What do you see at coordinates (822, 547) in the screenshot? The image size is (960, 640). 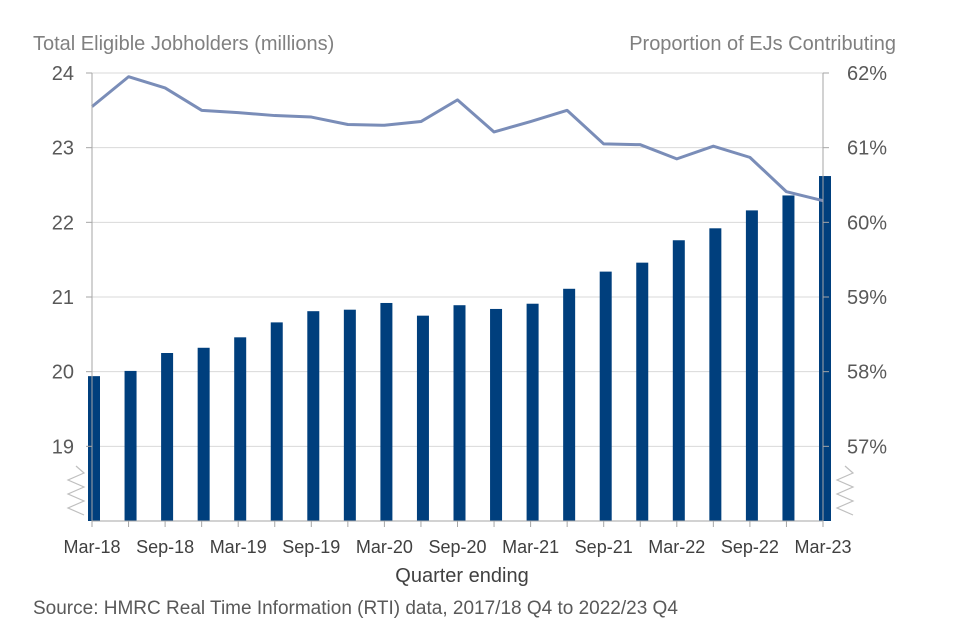 I see `x-tick-label: Mar-23` at bounding box center [822, 547].